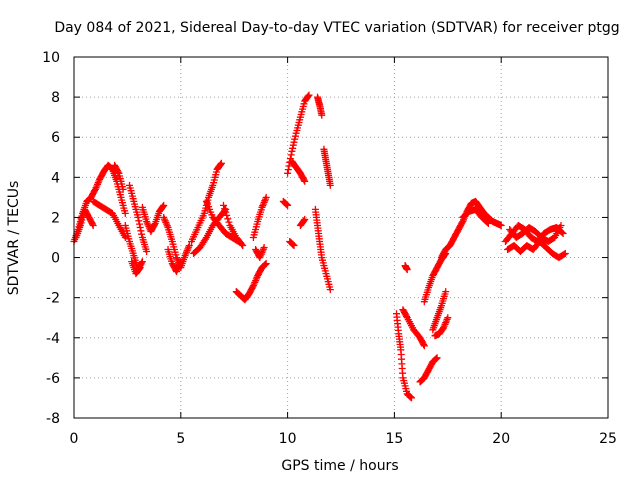  I want to click on y-axis-label: SDTVAR / TECUs, so click(14, 238).